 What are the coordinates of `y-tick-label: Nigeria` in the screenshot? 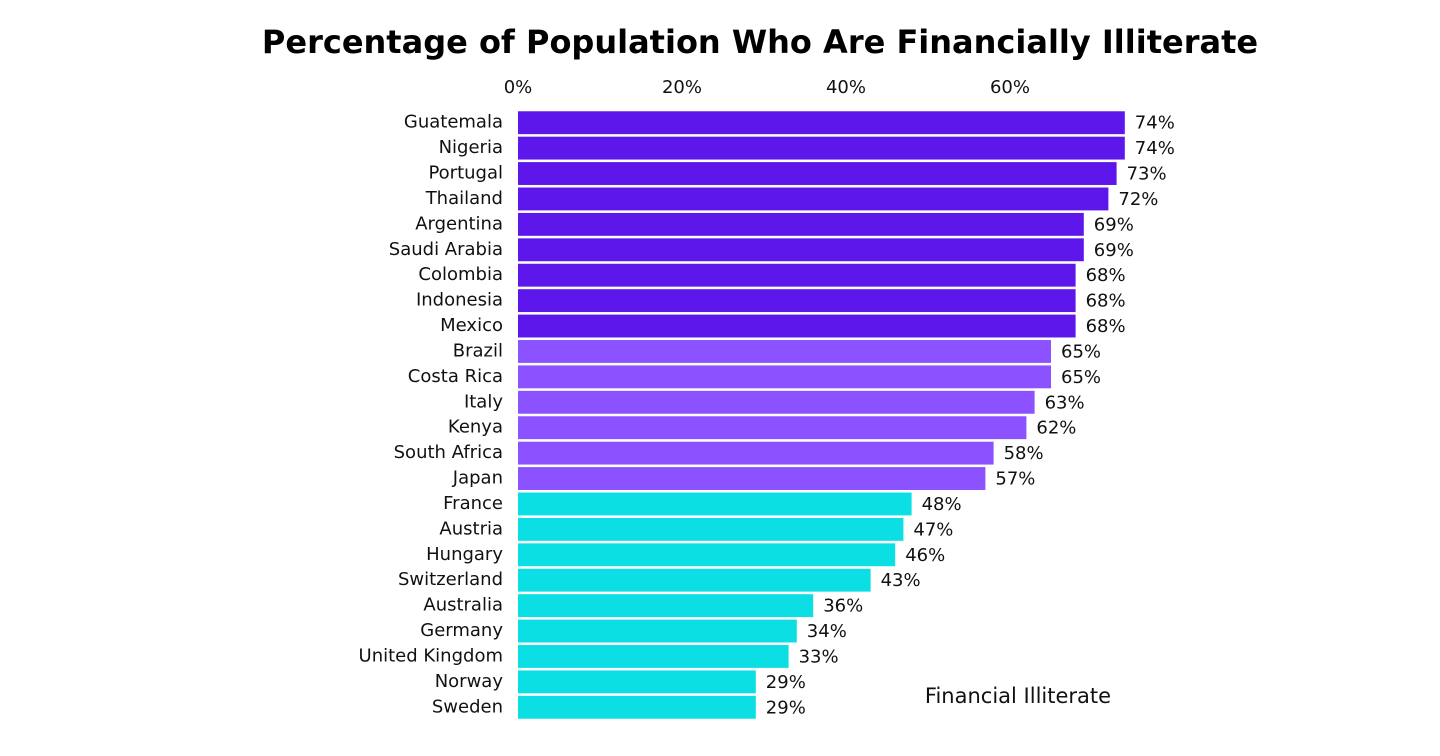 It's located at (471, 147).